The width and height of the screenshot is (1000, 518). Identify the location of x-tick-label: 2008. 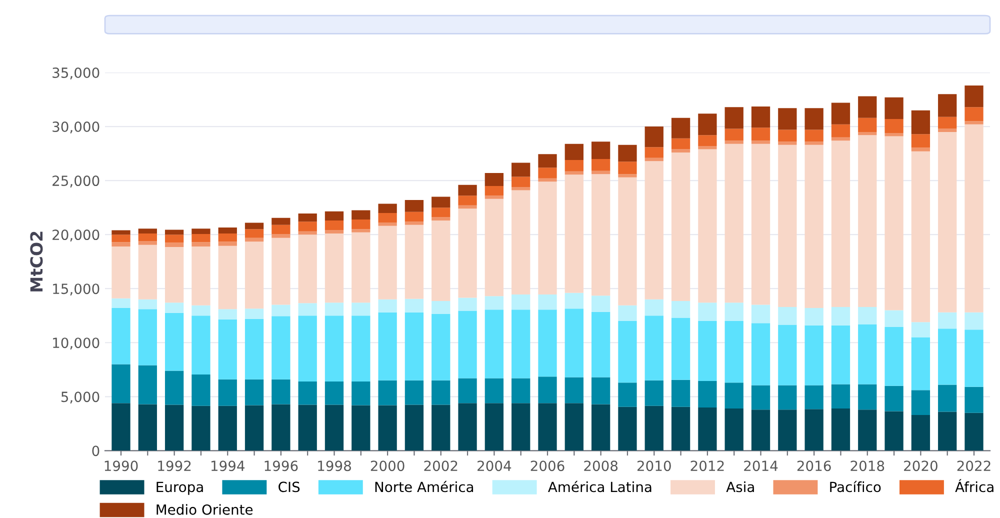
(601, 466).